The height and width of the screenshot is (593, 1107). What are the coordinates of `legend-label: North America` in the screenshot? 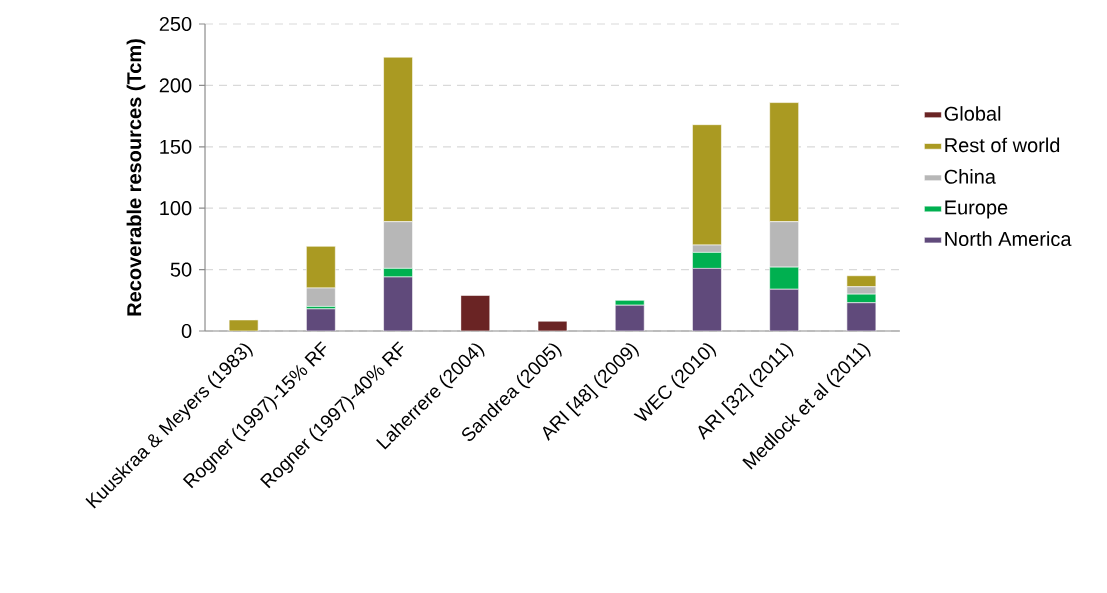 It's located at (1008, 239).